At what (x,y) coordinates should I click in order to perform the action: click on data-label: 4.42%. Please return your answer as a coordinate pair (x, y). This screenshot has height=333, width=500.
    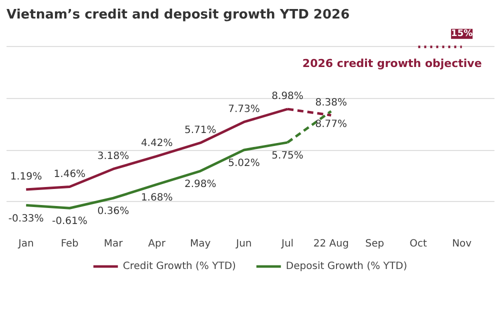
    Looking at the image, I should click on (156, 144).